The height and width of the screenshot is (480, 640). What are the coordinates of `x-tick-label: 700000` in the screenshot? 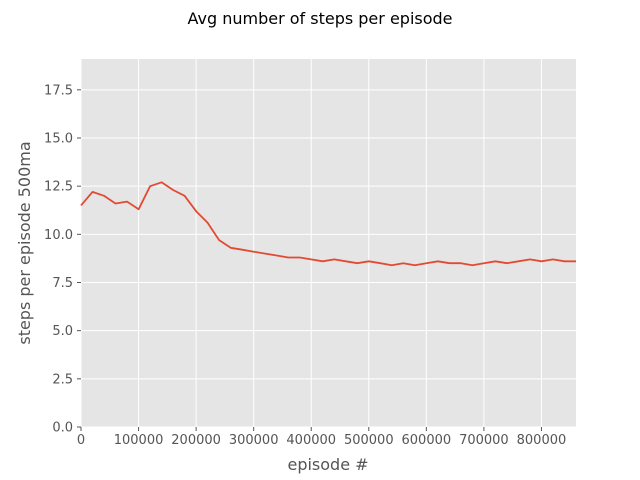 It's located at (484, 440).